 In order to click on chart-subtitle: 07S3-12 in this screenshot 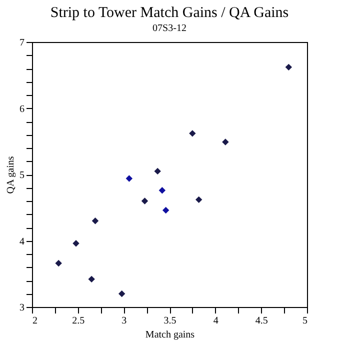, I will do `click(169, 28)`.